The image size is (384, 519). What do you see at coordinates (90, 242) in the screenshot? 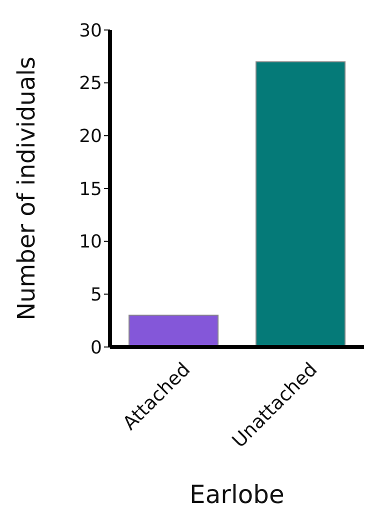
I see `y-tick-label: 10` at bounding box center [90, 242].